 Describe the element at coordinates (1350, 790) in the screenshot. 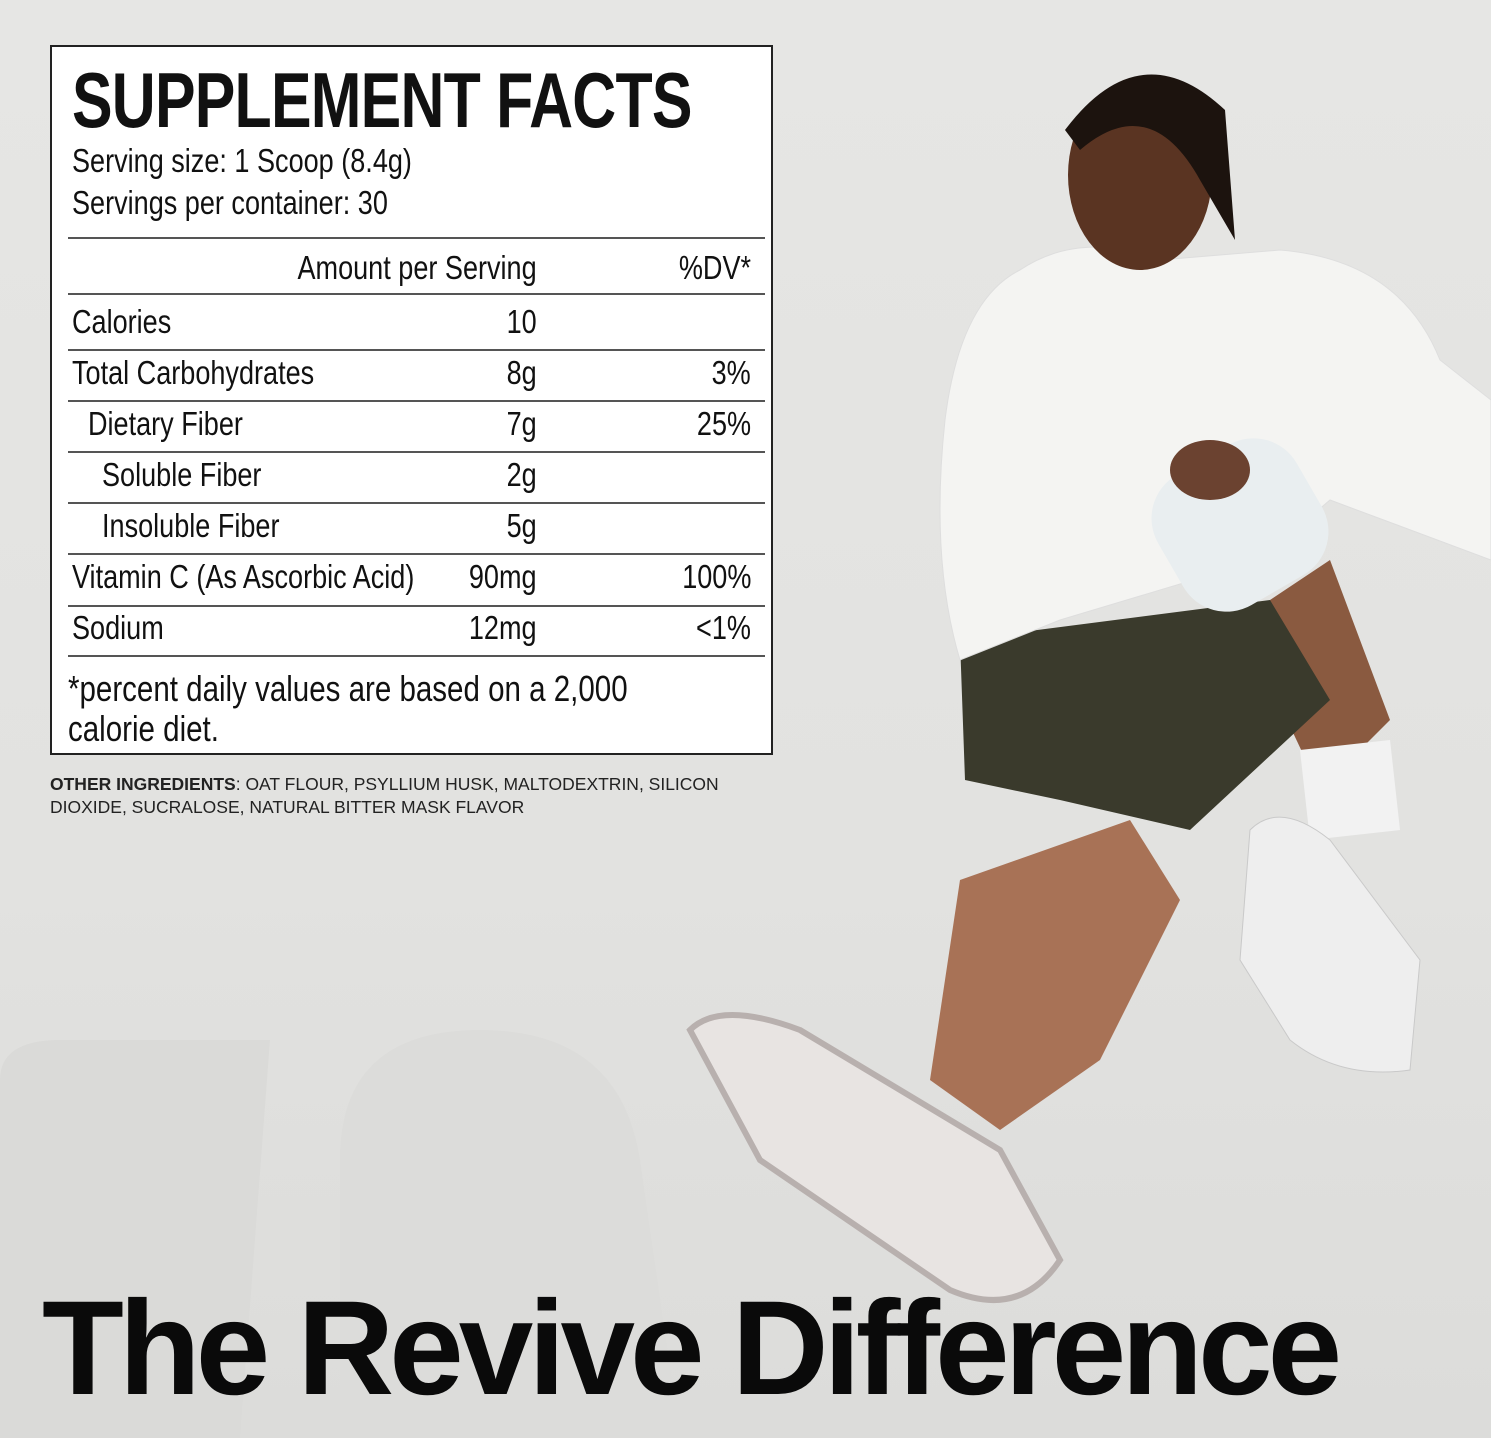

I see `sock` at that location.